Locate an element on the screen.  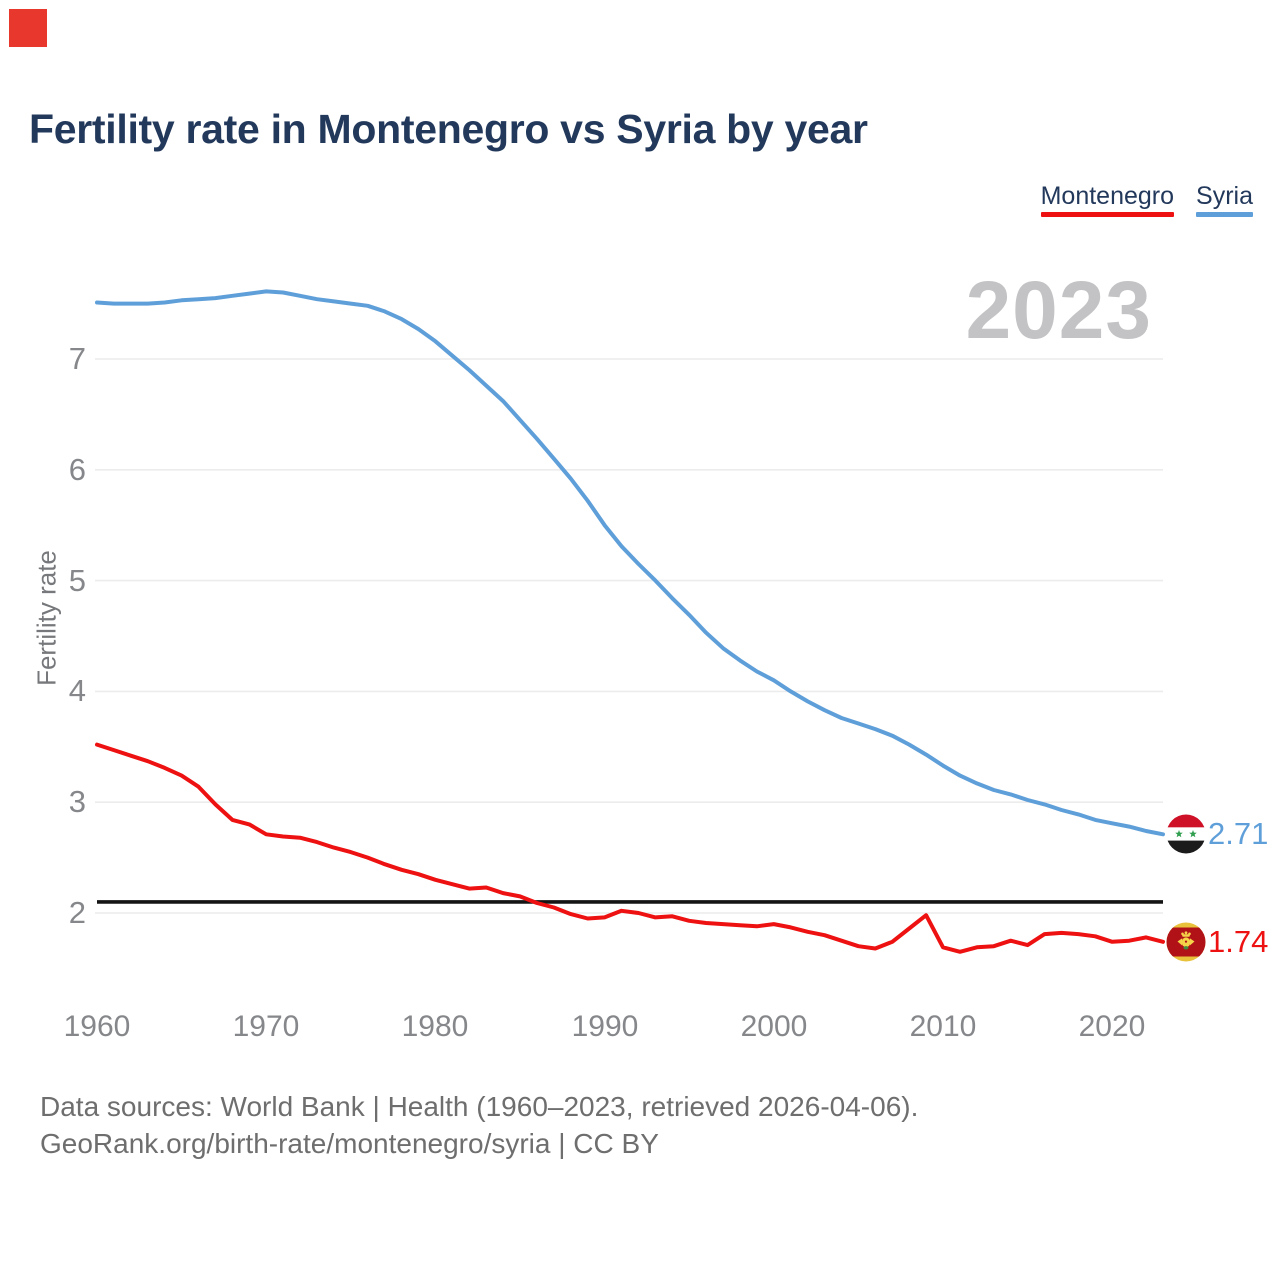
x-tick-2020: 2020 is located at coordinates (1112, 1026).